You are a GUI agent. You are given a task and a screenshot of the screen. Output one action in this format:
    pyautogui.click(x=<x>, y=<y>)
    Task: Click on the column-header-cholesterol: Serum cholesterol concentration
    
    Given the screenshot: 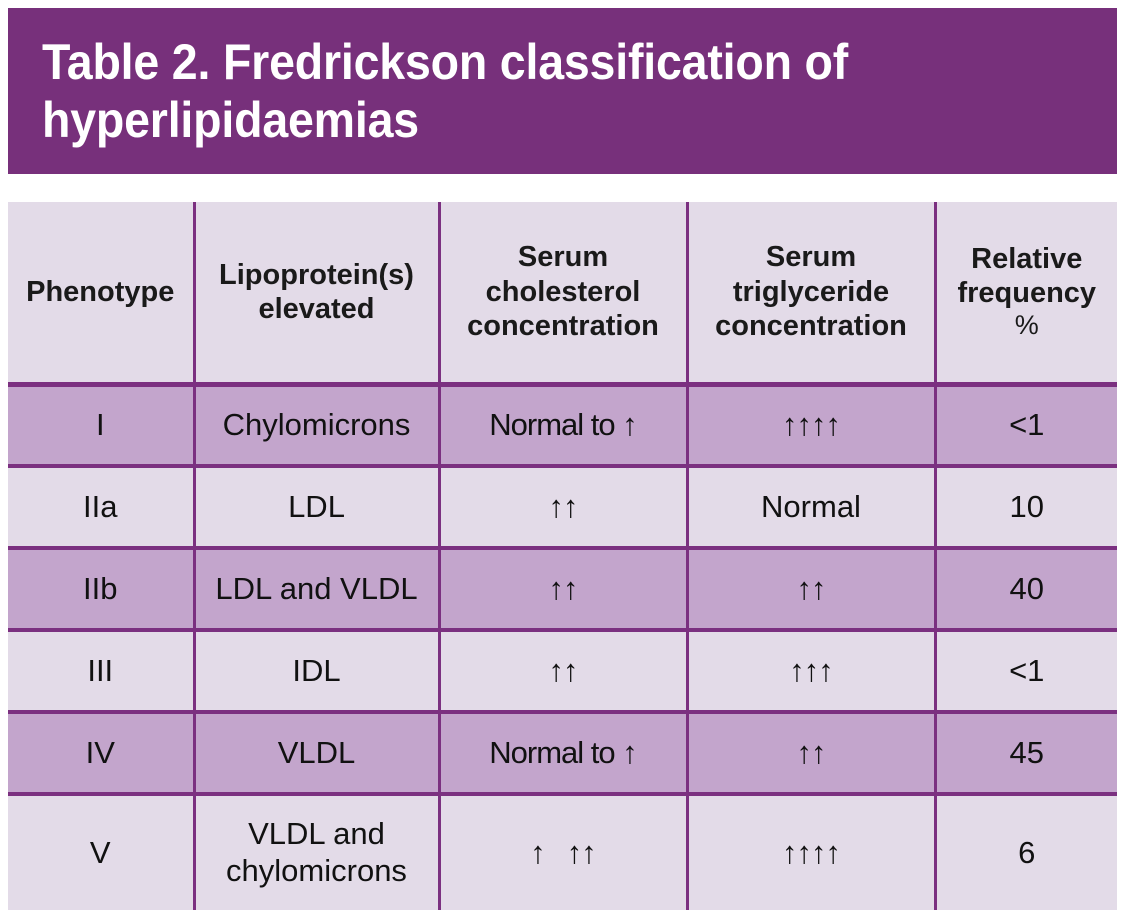 What is the action you would take?
    pyautogui.click(x=562, y=293)
    